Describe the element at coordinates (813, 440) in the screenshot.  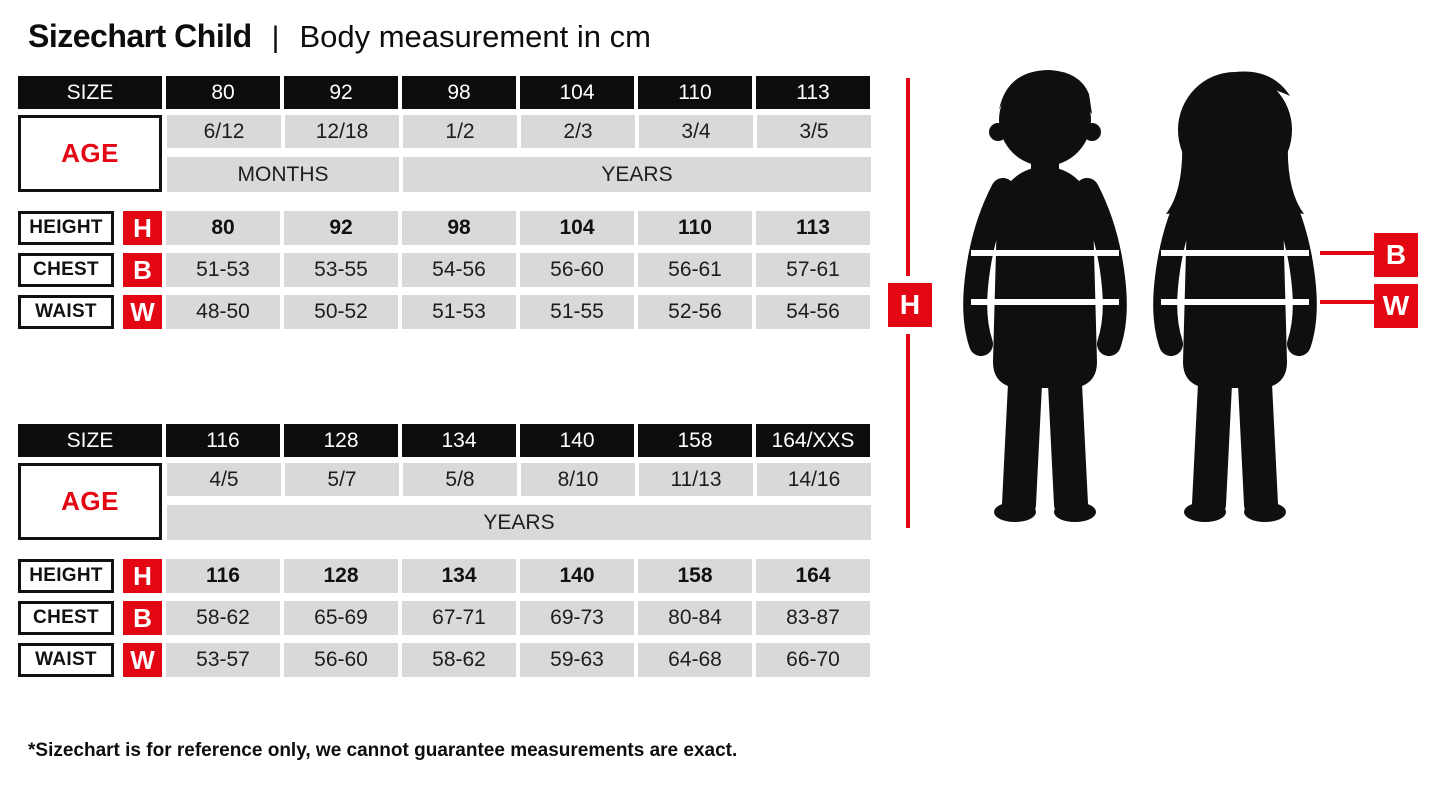
I see `size-value: 164/XXS` at that location.